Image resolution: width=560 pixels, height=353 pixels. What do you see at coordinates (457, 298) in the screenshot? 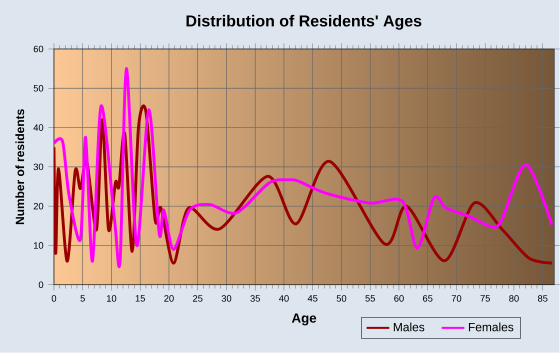
I see `x-tick-label: 70` at bounding box center [457, 298].